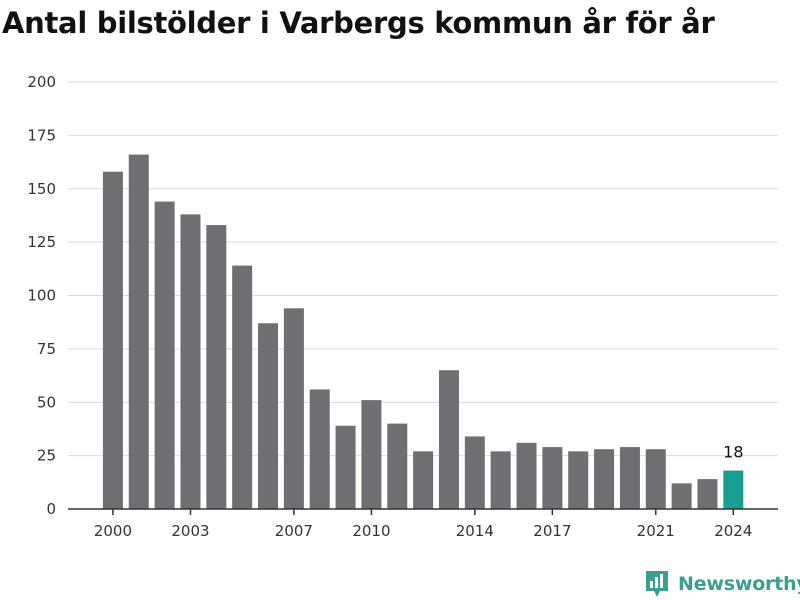 The image size is (800, 600). Describe the element at coordinates (397, 466) in the screenshot. I see `bar-2011` at that location.